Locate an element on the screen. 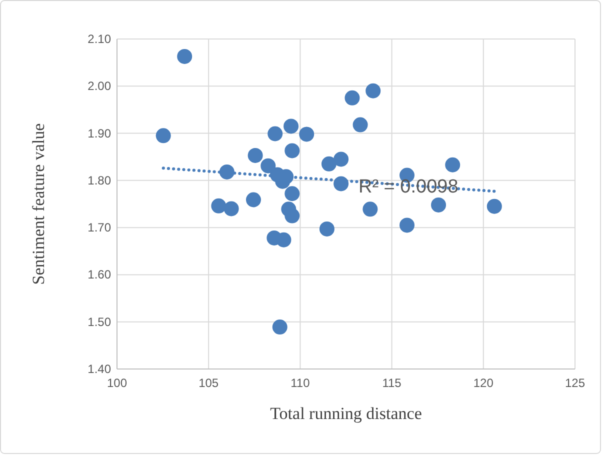 Image resolution: width=606 pixels, height=457 pixels. x-tick-label: 115 is located at coordinates (392, 383).